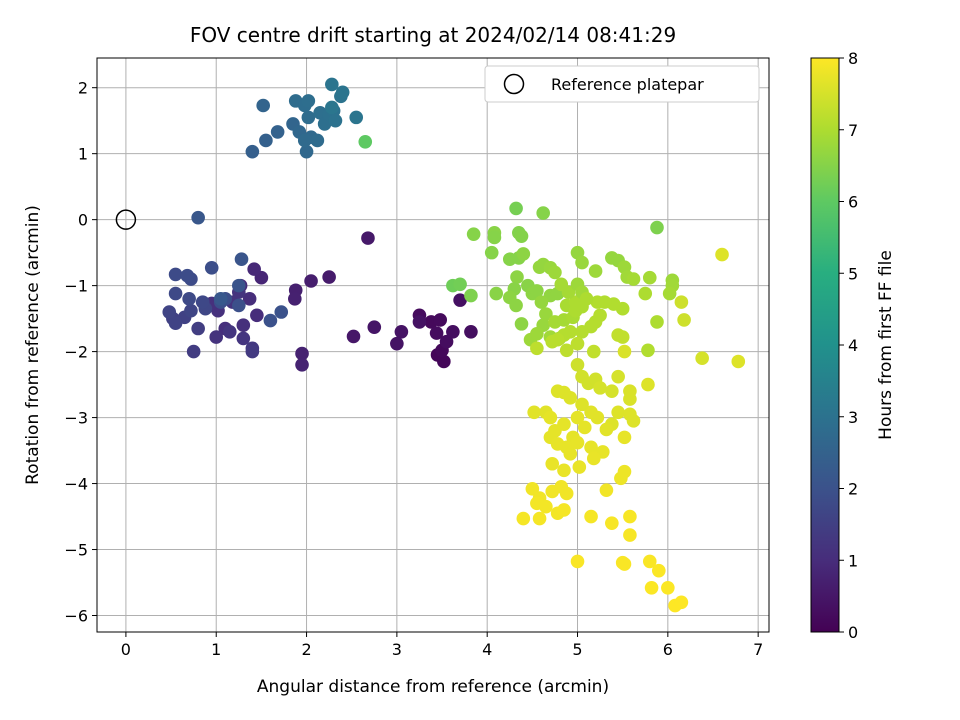 This screenshot has width=960, height=720. Describe the element at coordinates (487, 649) in the screenshot. I see `x-tick-label: 4` at that location.